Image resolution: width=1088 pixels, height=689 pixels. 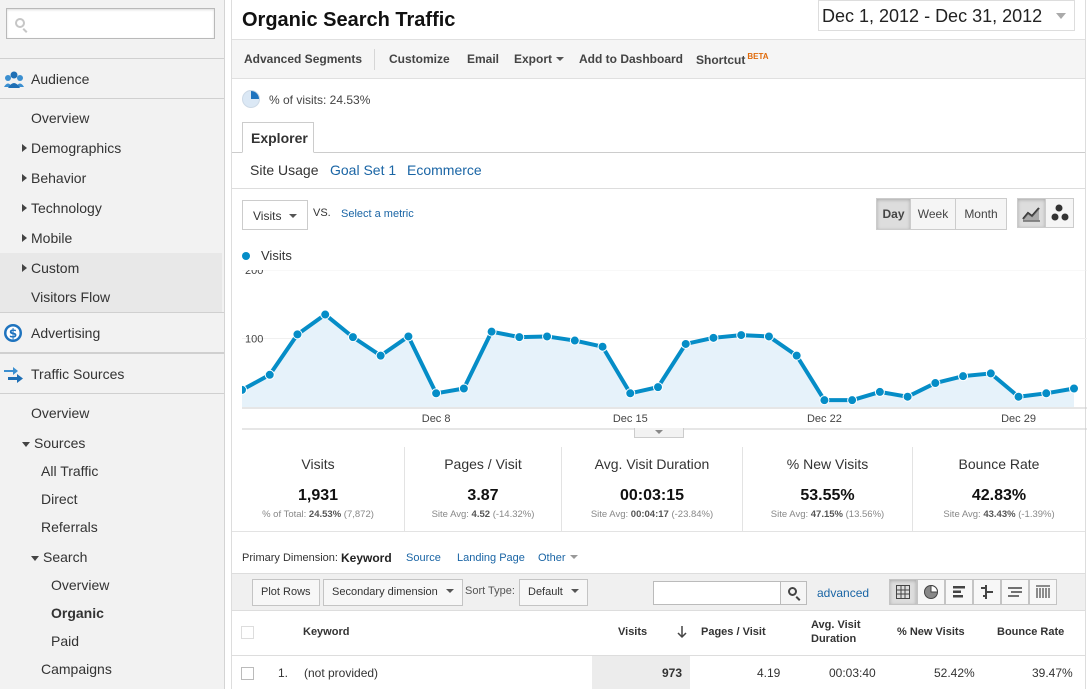 I want to click on row-index: 1., so click(x=283, y=673).